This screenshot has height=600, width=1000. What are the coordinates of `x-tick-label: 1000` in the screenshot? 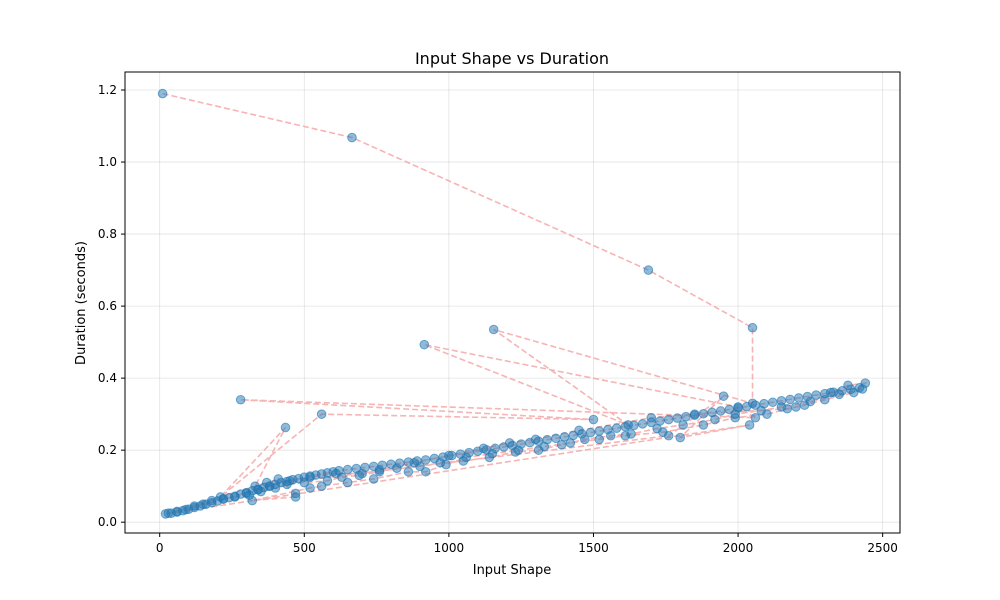 It's located at (449, 548).